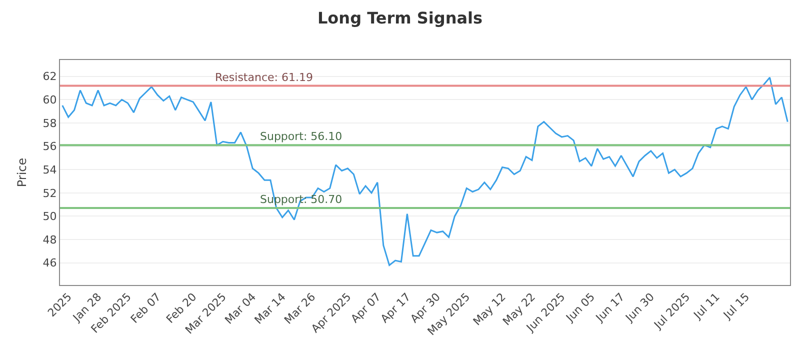 The height and width of the screenshot is (350, 800). I want to click on y-tick-label: 62, so click(49, 77).